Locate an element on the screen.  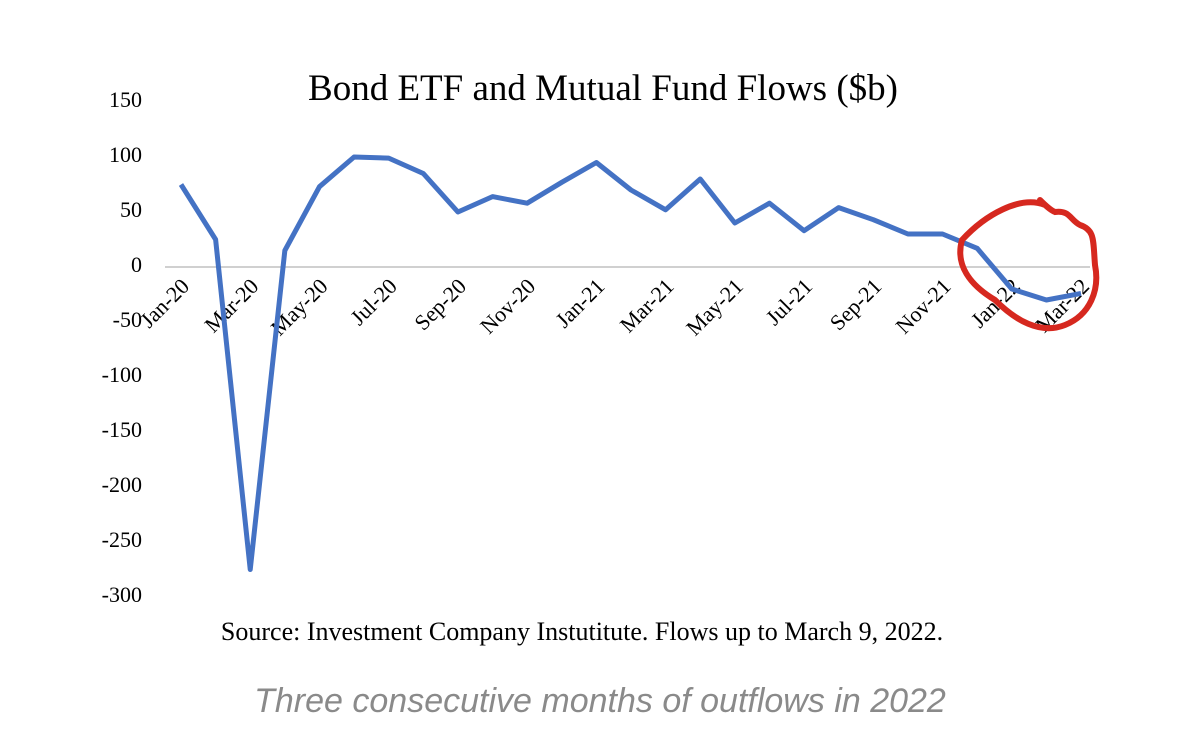
y-tick-label: 100 is located at coordinates (125, 154).